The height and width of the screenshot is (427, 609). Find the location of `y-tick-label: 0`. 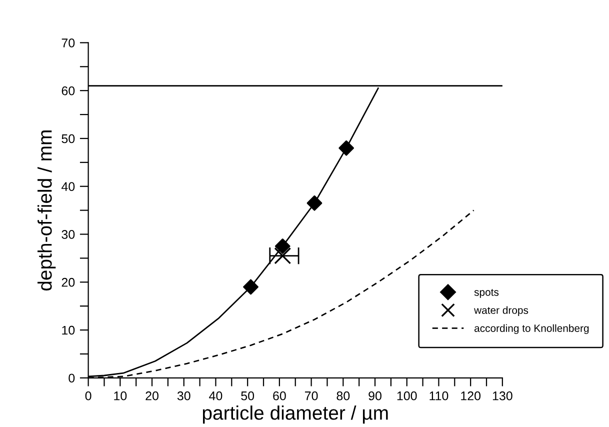

y-tick-label: 0 is located at coordinates (71, 378).